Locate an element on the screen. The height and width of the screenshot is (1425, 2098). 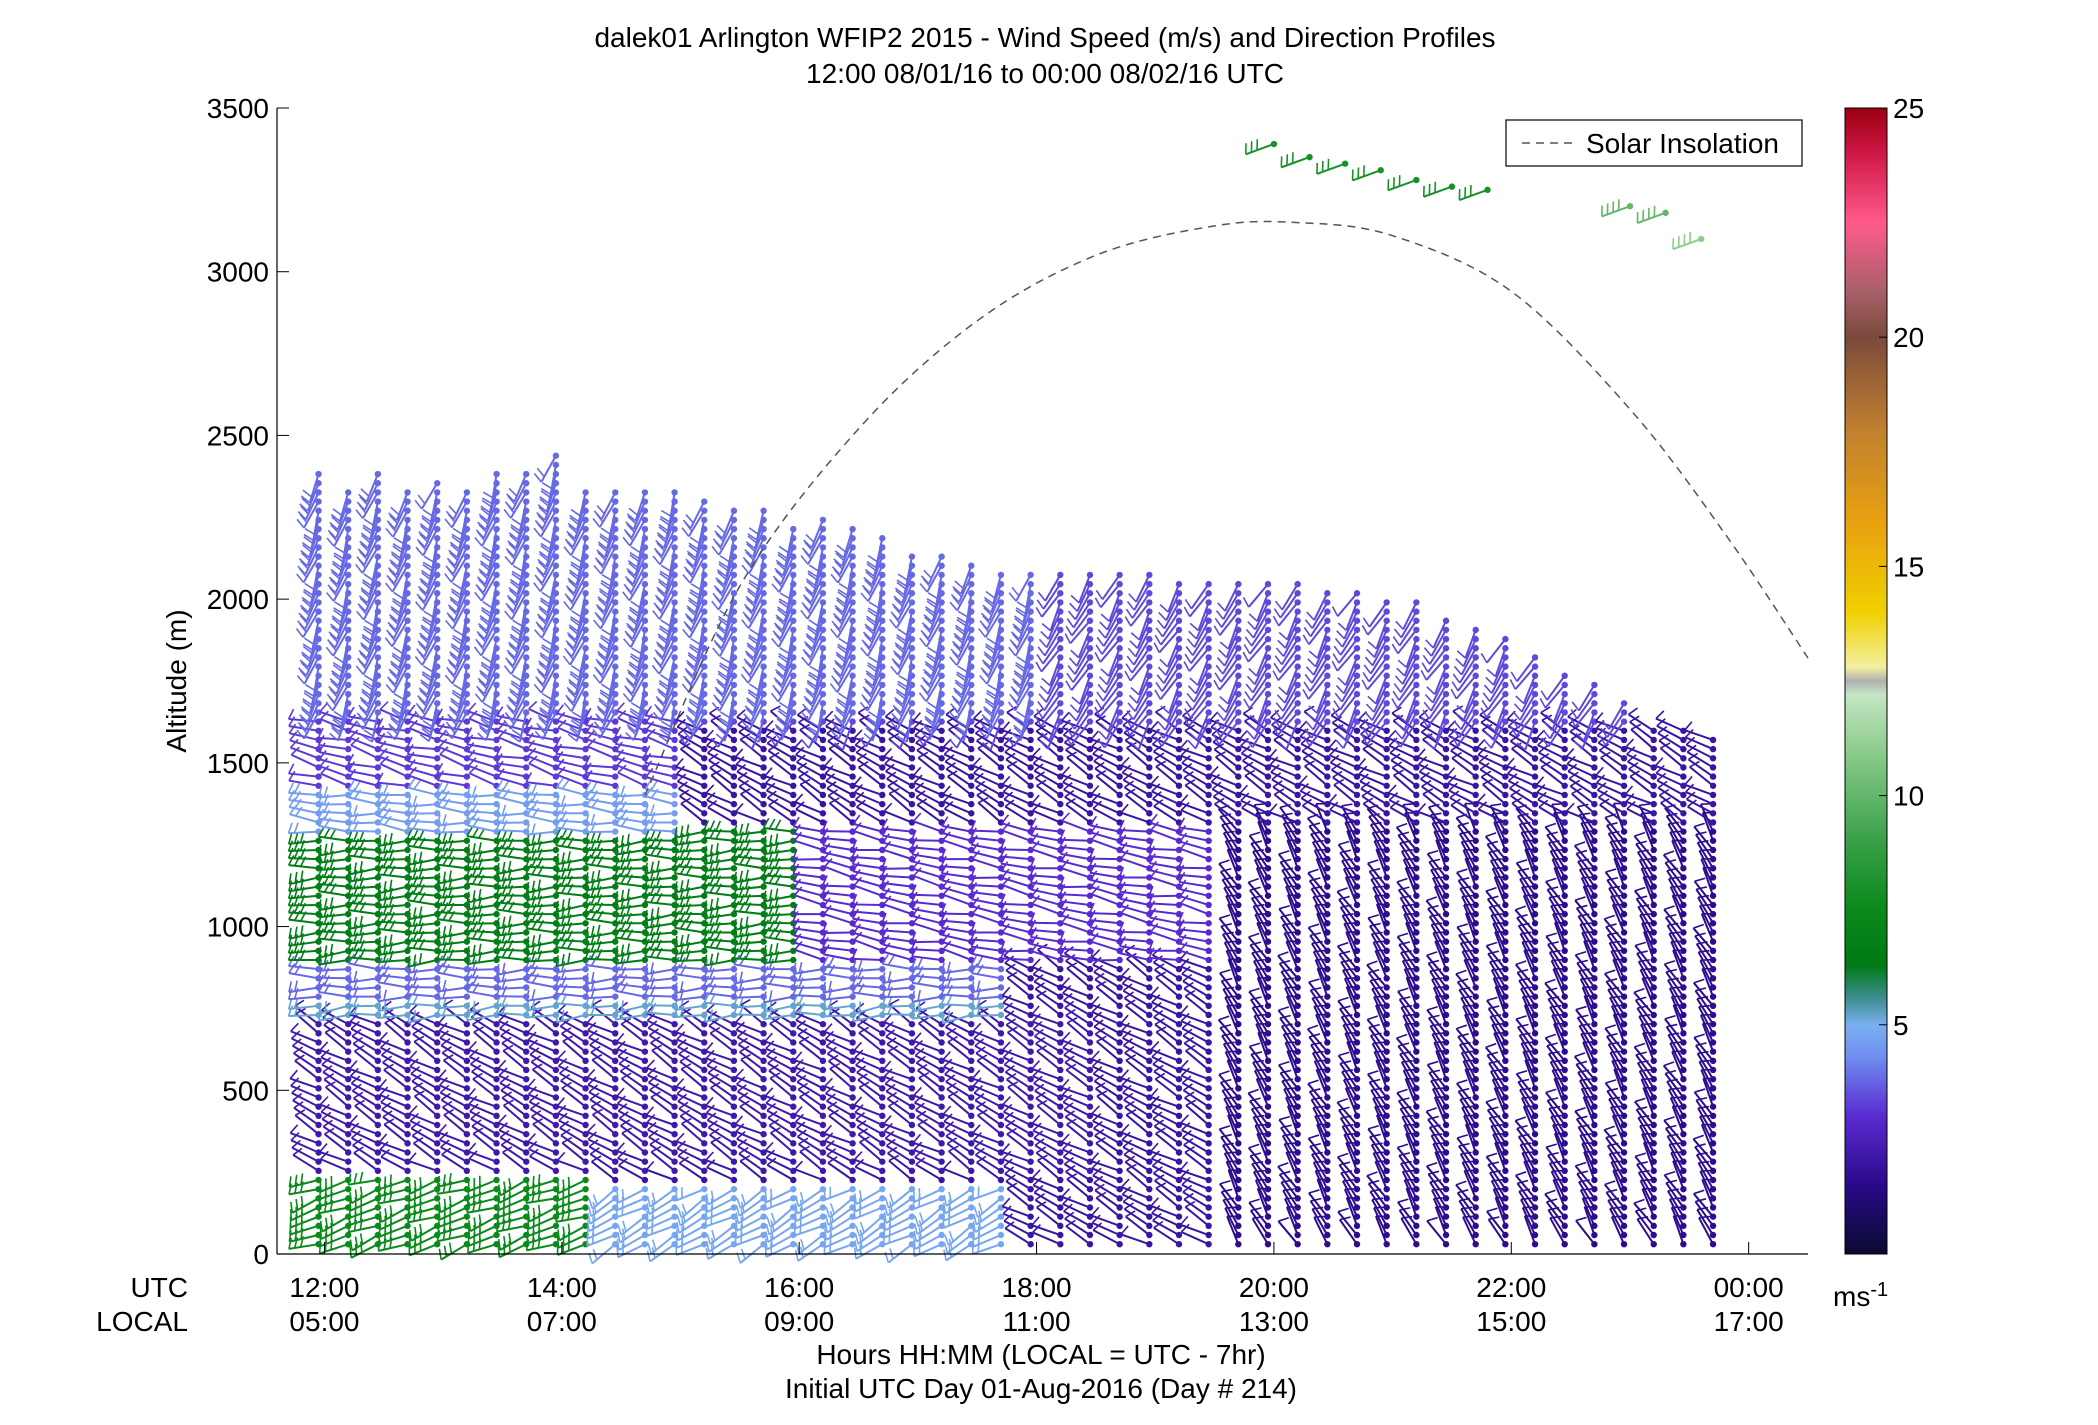
x-axis-label: Hours HH:MM (LOCAL = UTC - 7hr) is located at coordinates (1040, 1354).